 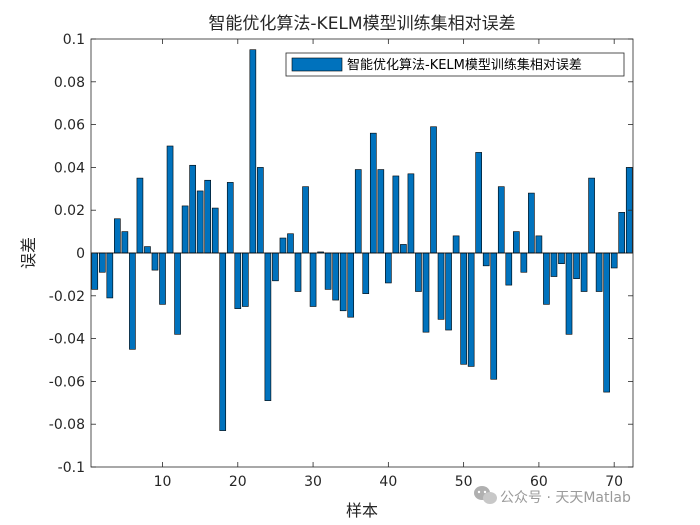 What do you see at coordinates (238, 482) in the screenshot?
I see `x-tick-label: 20` at bounding box center [238, 482].